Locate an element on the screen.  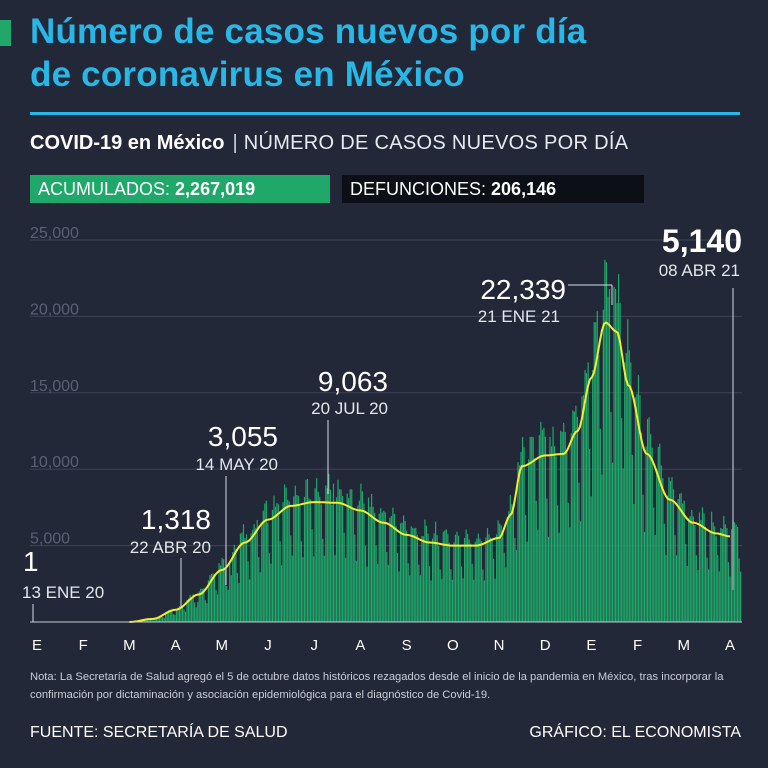
annotation-value: 1 is located at coordinates (31, 561).